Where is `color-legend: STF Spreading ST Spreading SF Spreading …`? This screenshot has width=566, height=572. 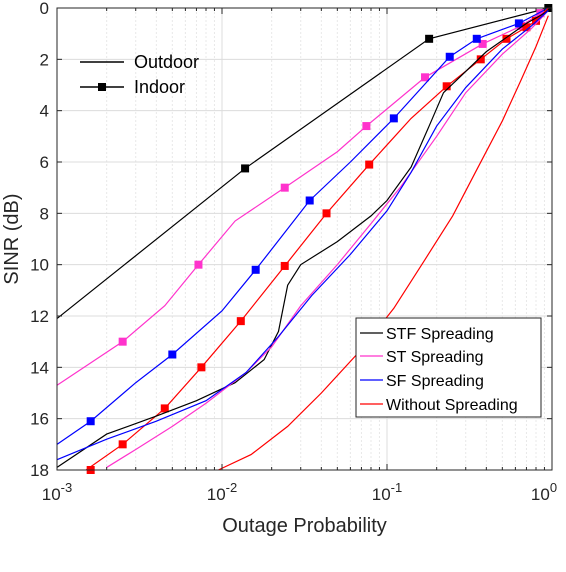
color-legend: STF Spreading ST Spreading SF Spreading … is located at coordinates (448, 367).